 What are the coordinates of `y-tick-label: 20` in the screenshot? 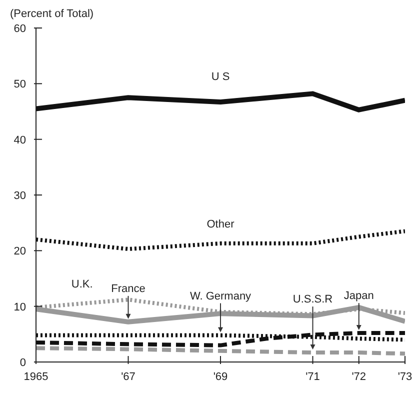 It's located at (20, 252).